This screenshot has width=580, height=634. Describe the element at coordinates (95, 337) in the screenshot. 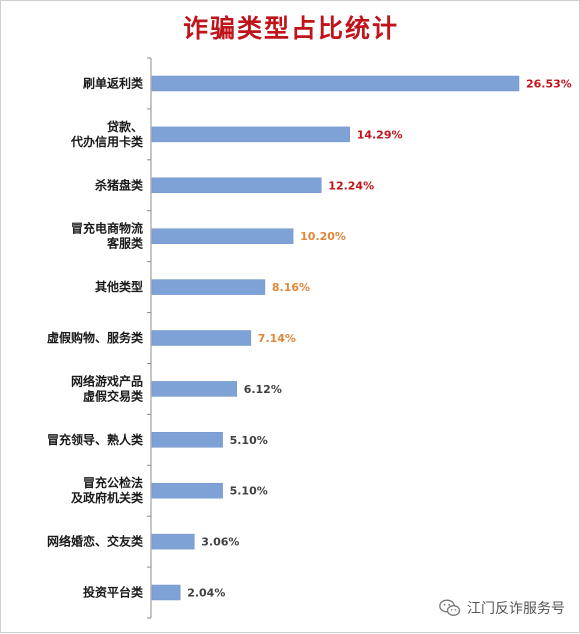

I see `category-label: 虚假购物、服务类` at that location.